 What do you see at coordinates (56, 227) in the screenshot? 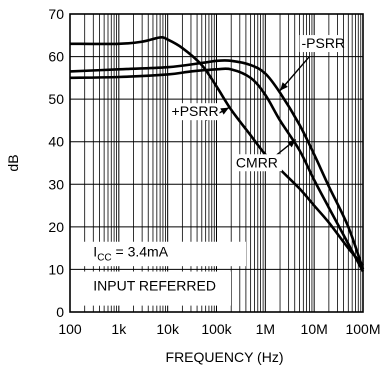
I see `y-tick-label: 20` at bounding box center [56, 227].